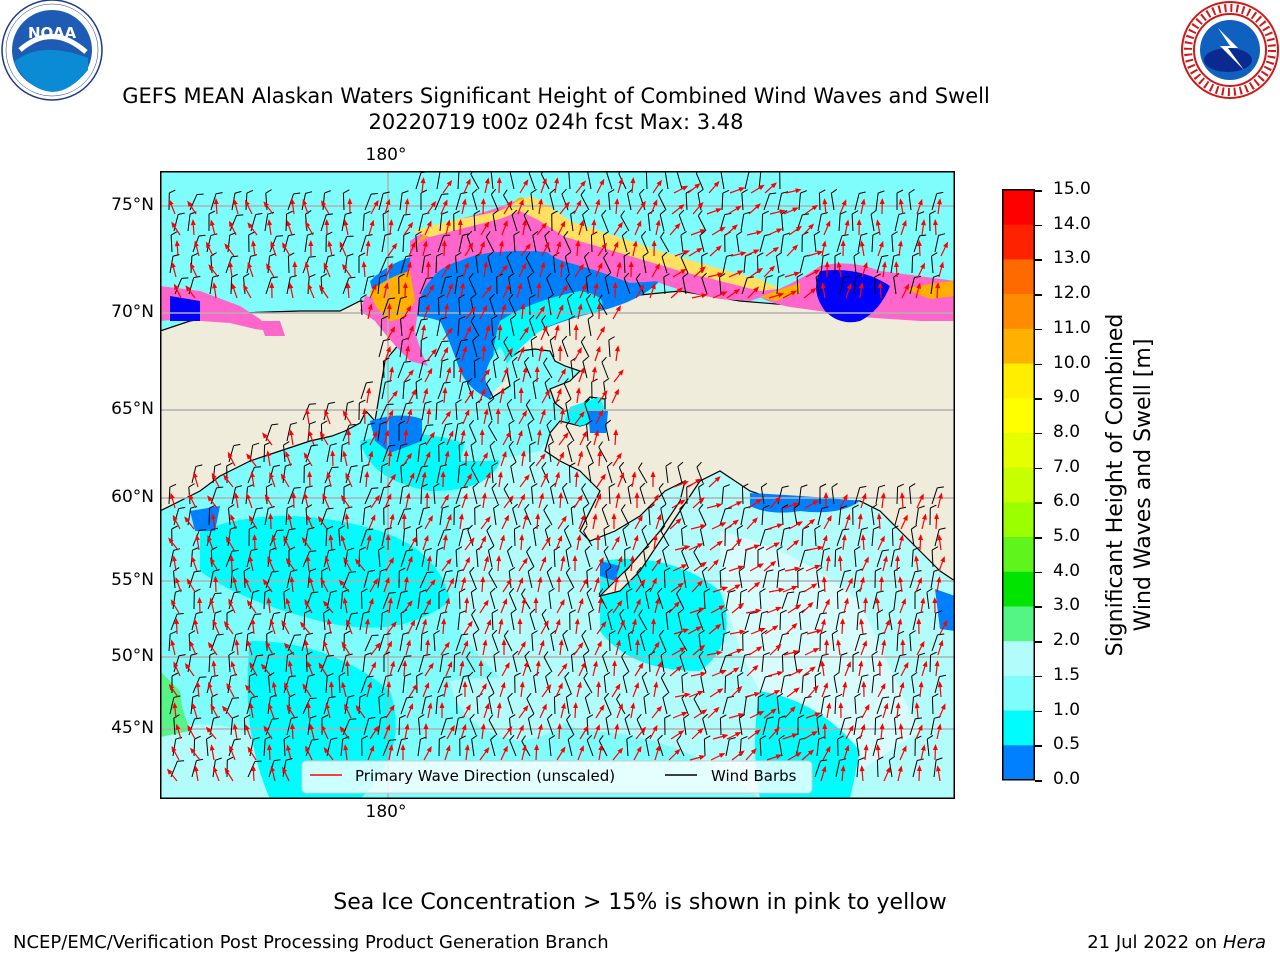  I want to click on colorbar-band, so click(1018, 277).